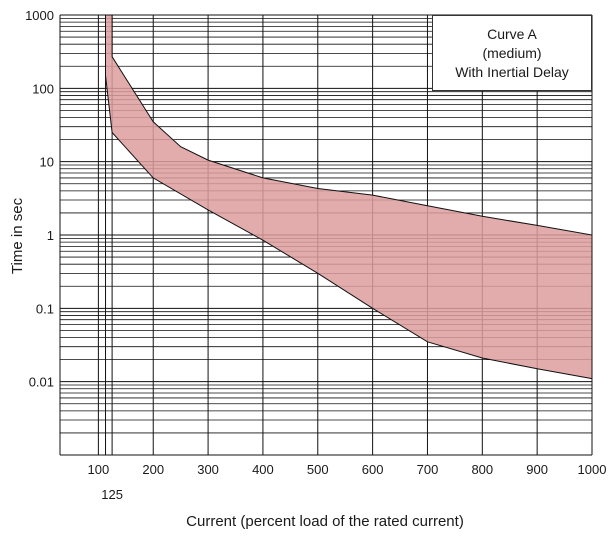 The image size is (609, 536). Describe the element at coordinates (17, 235) in the screenshot. I see `y-axis-title: Time in sec` at that location.